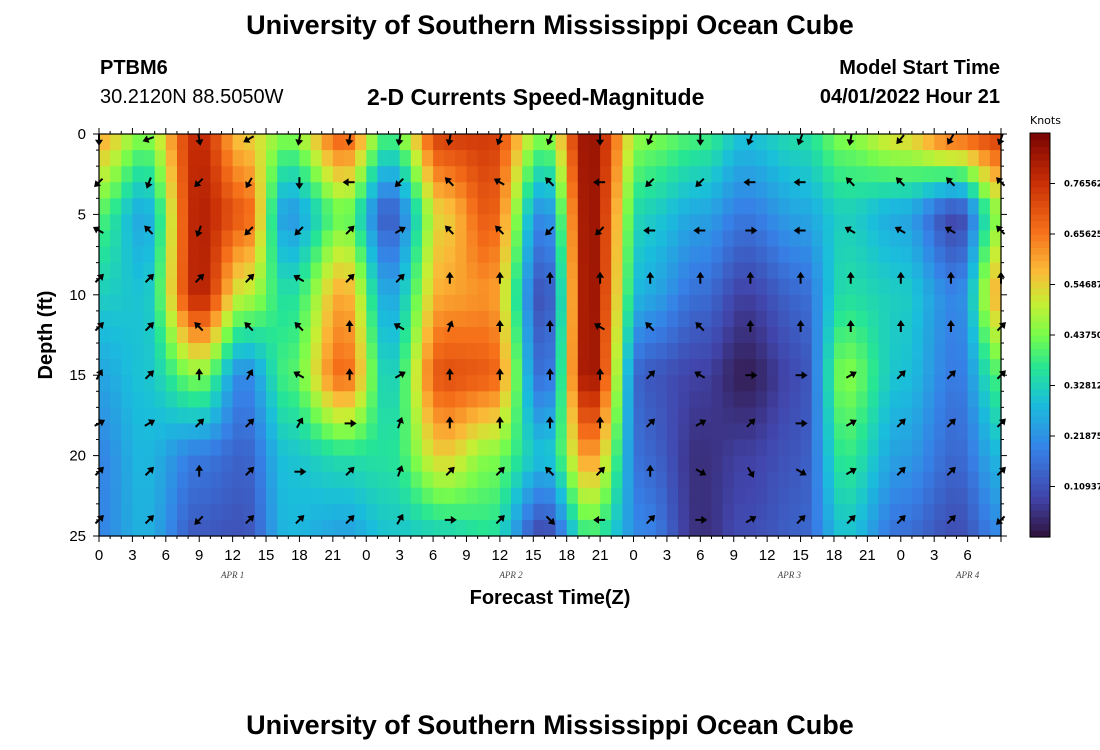  I want to click on x-tick-label: 21, so click(333, 555).